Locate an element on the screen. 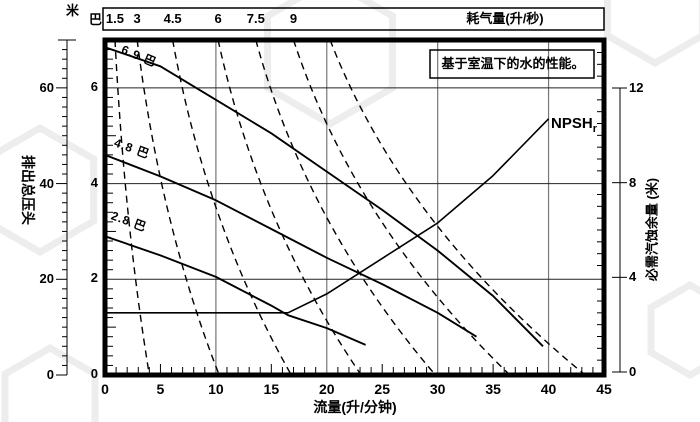 The image size is (700, 422). air-scale-label: 6 is located at coordinates (218, 18).